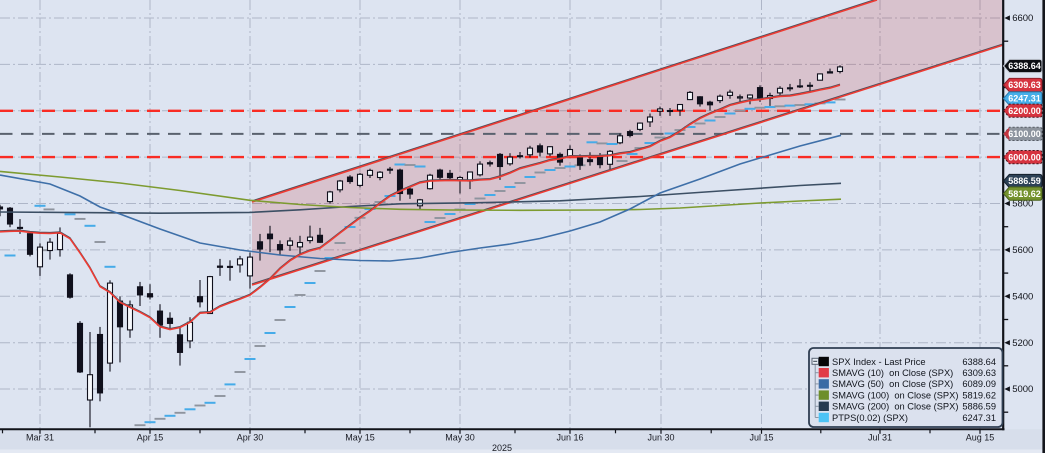 This screenshot has height=453, width=1045. I want to click on svg-text: 6200.00, so click(1024, 111).